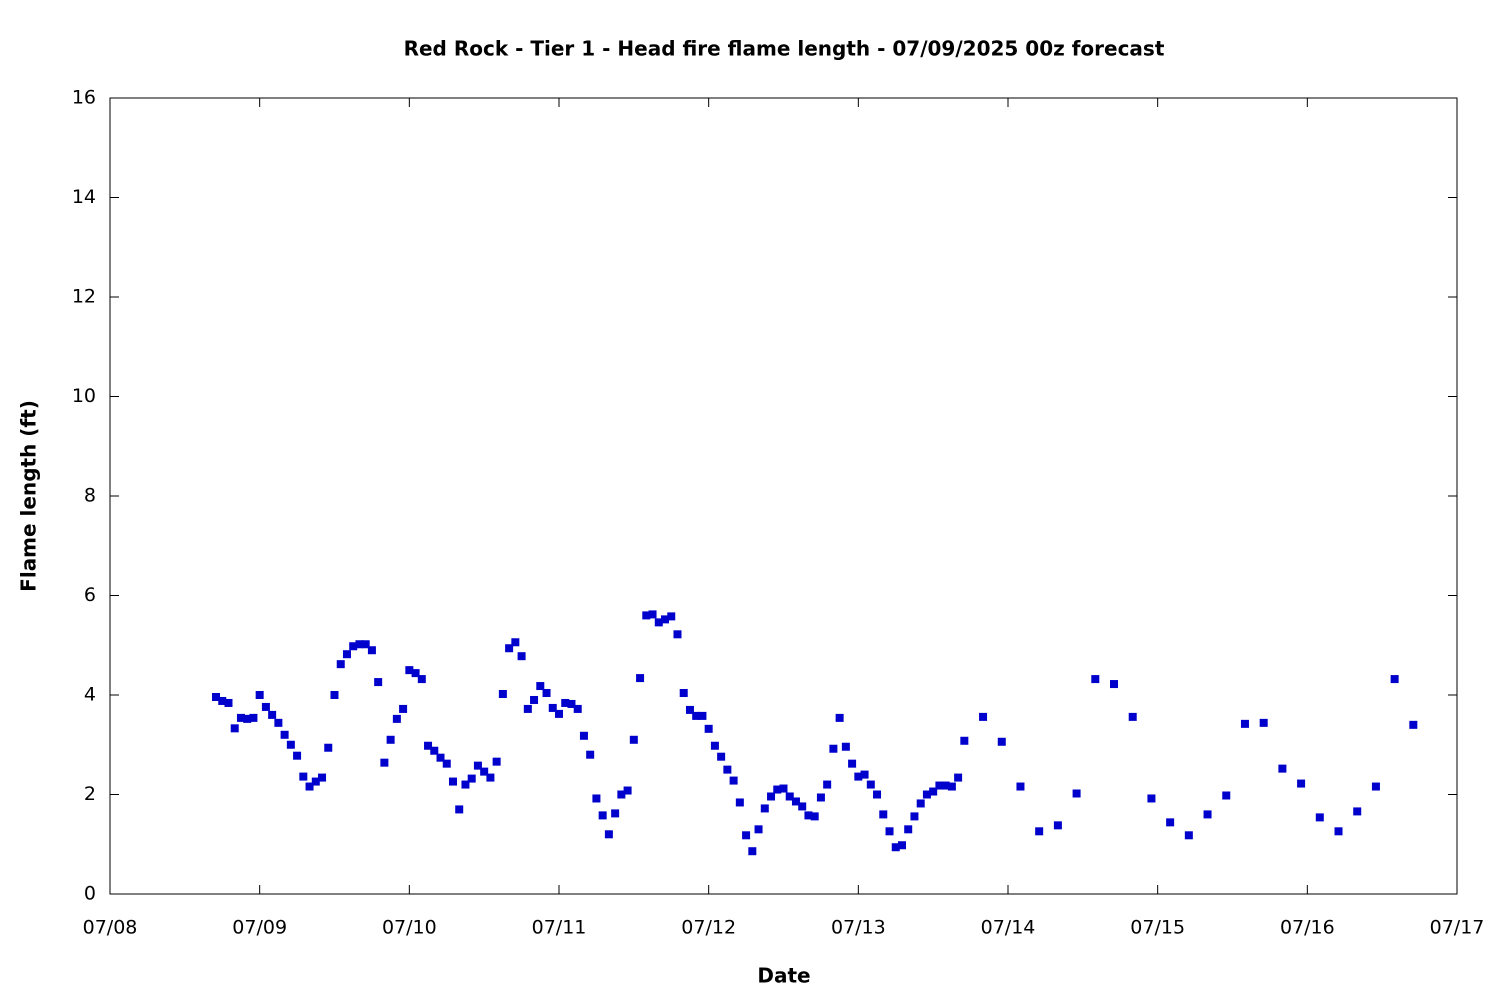 This screenshot has height=1000, width=1500. What do you see at coordinates (1008, 928) in the screenshot?
I see `x-tick-label: 07/14` at bounding box center [1008, 928].